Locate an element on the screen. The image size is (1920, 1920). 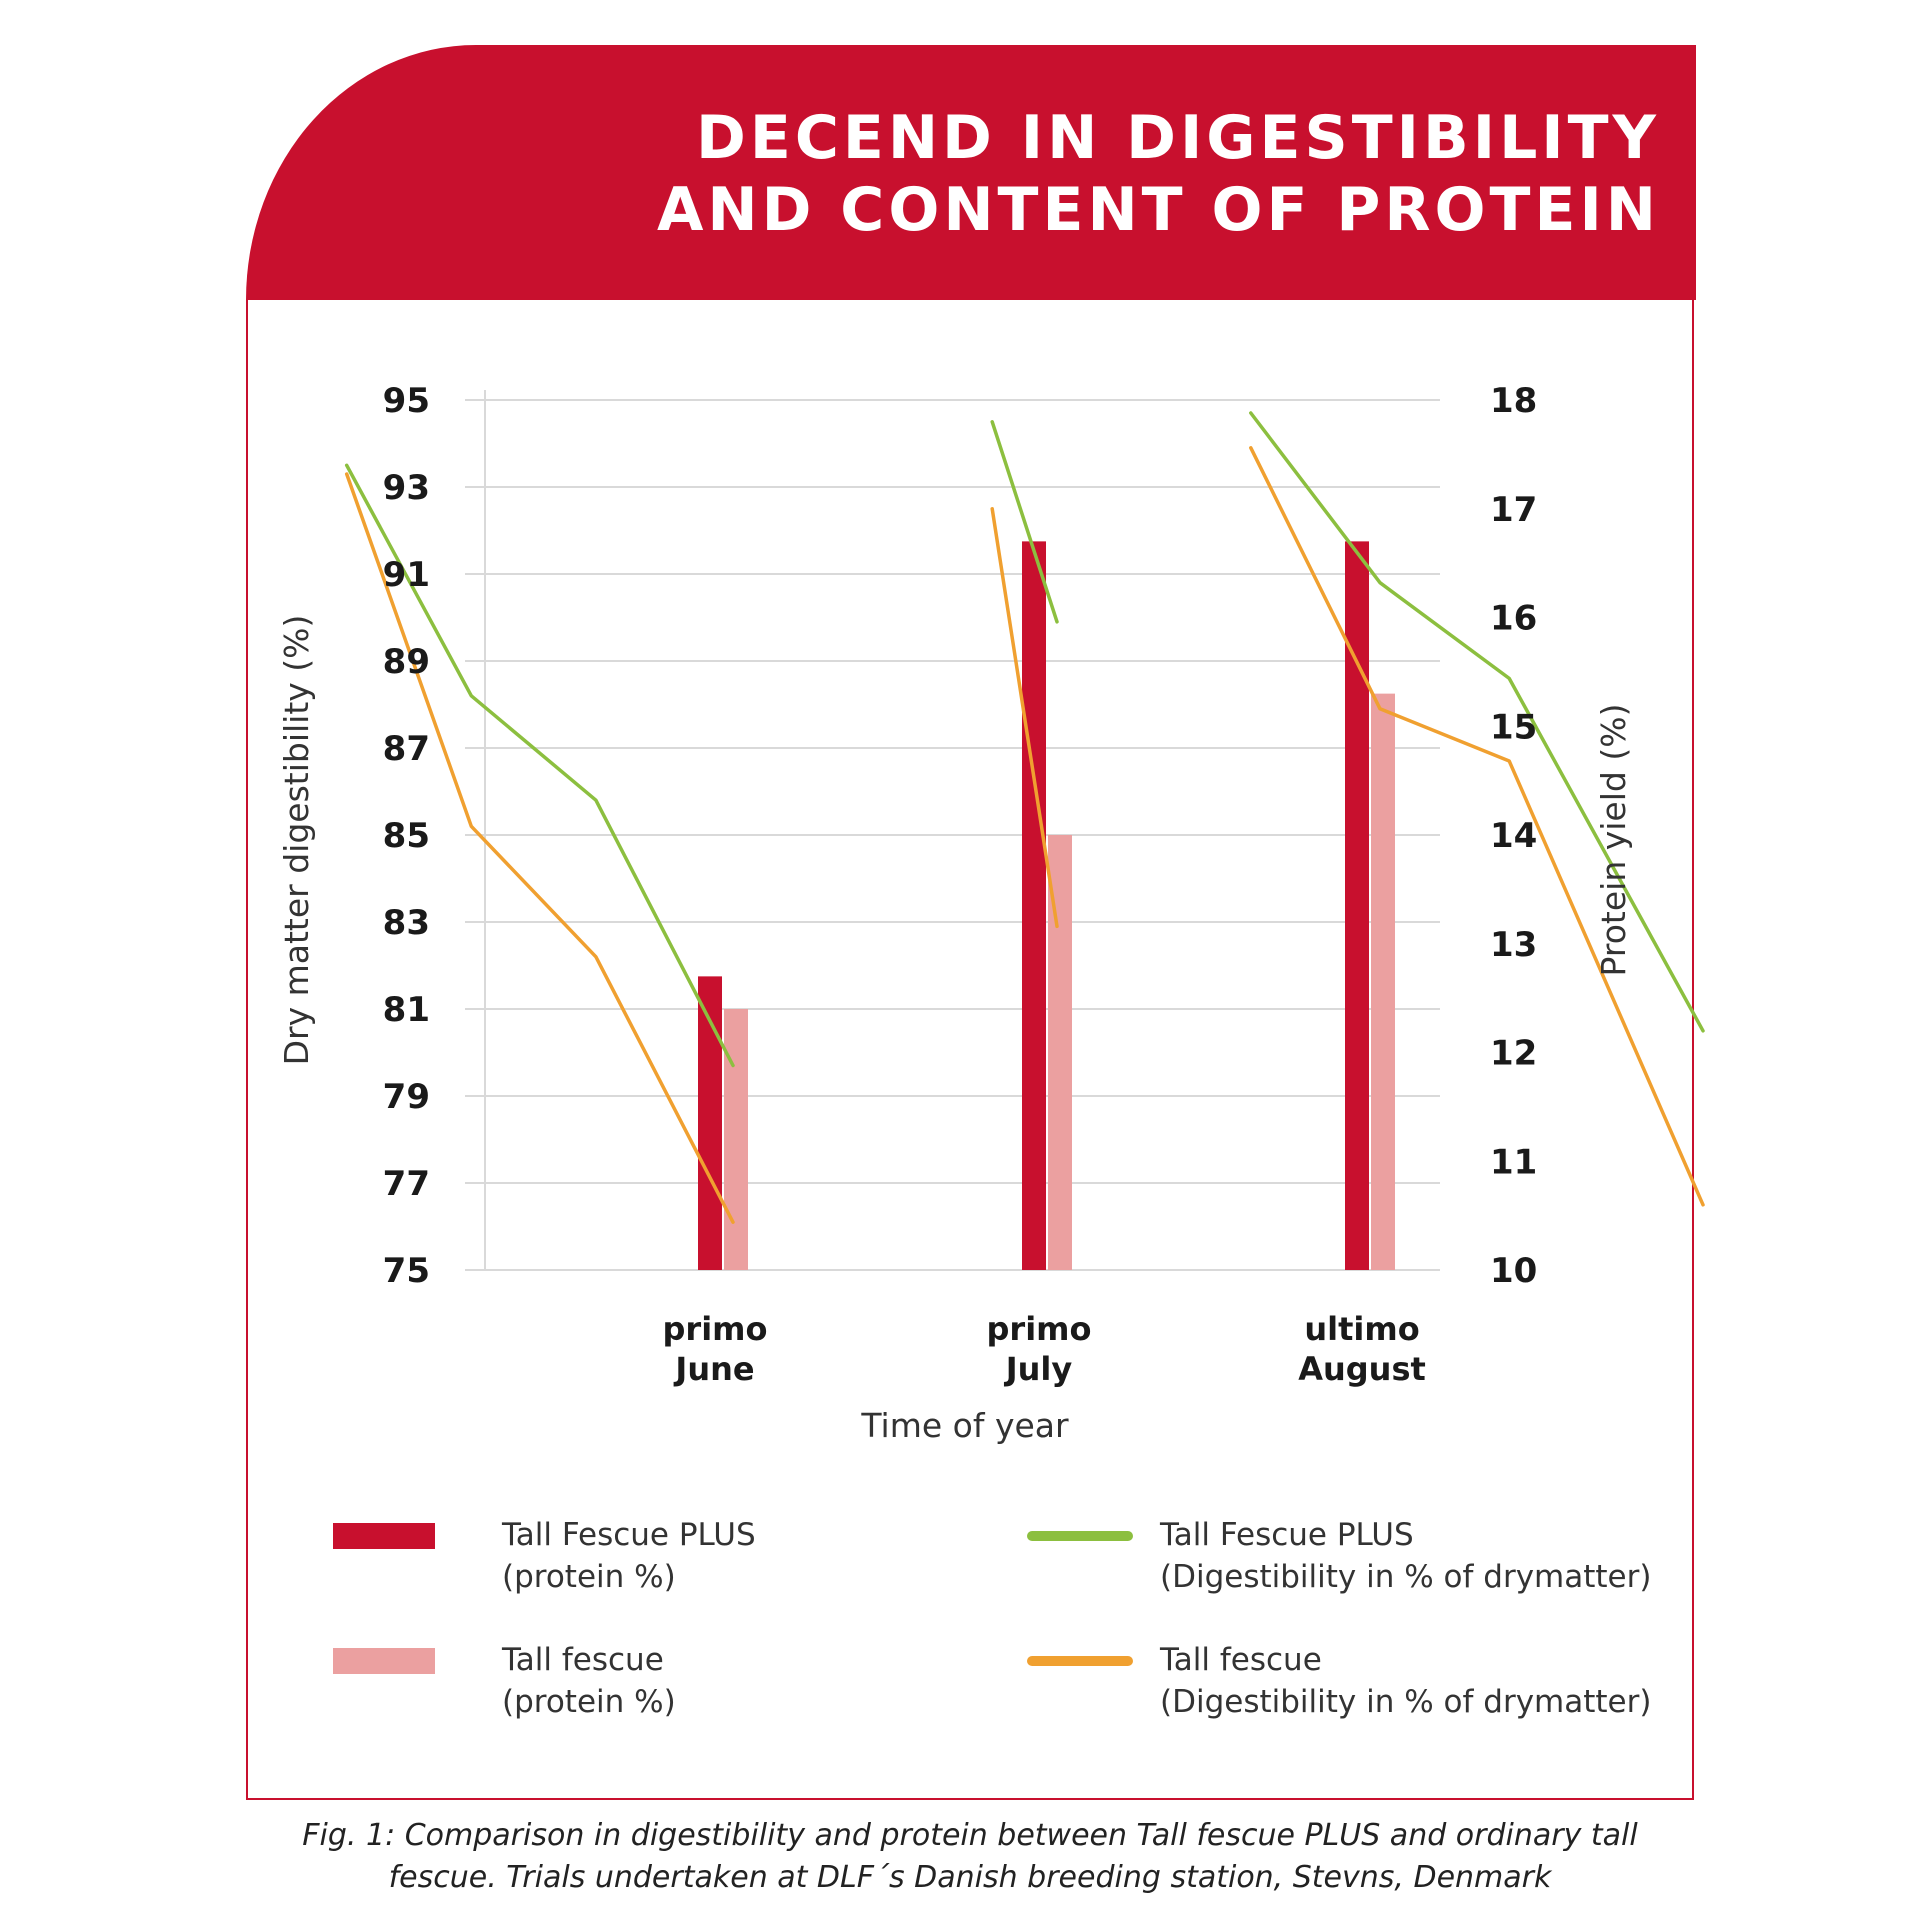
legend-swatch-plus-protein is located at coordinates (384, 1536).